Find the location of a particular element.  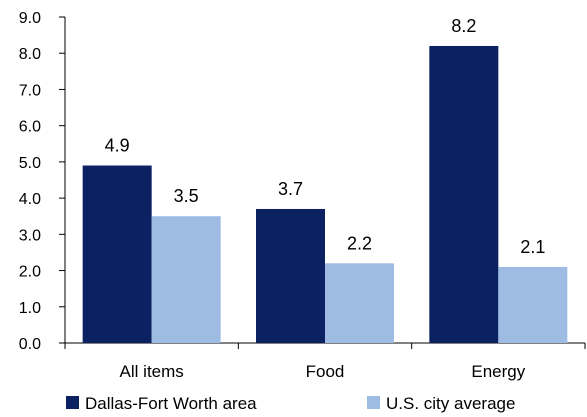

category-label-energy: Energy is located at coordinates (498, 371).